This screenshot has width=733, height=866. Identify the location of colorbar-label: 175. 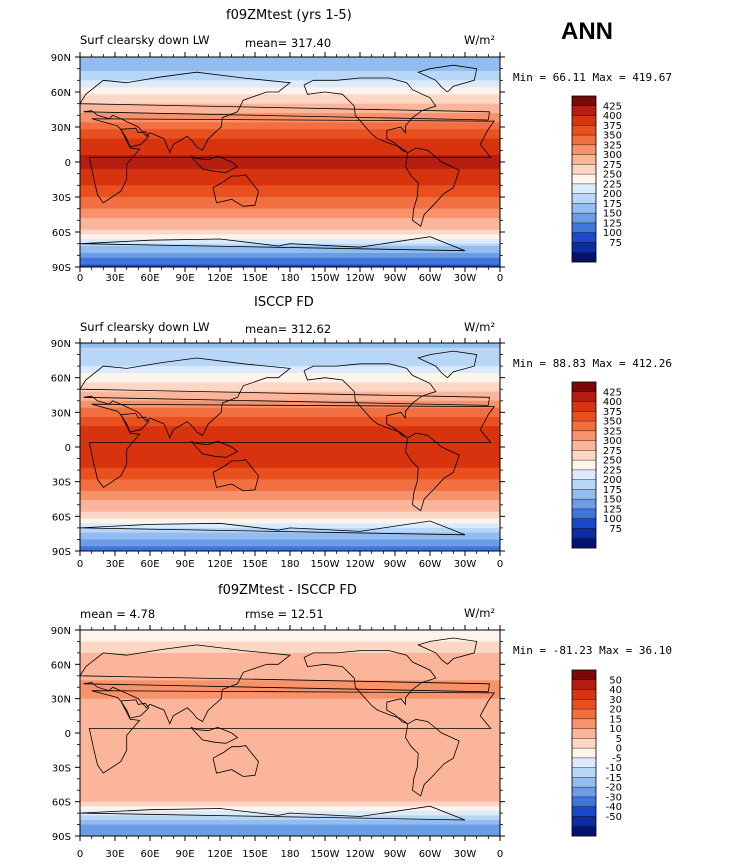
(612, 204).